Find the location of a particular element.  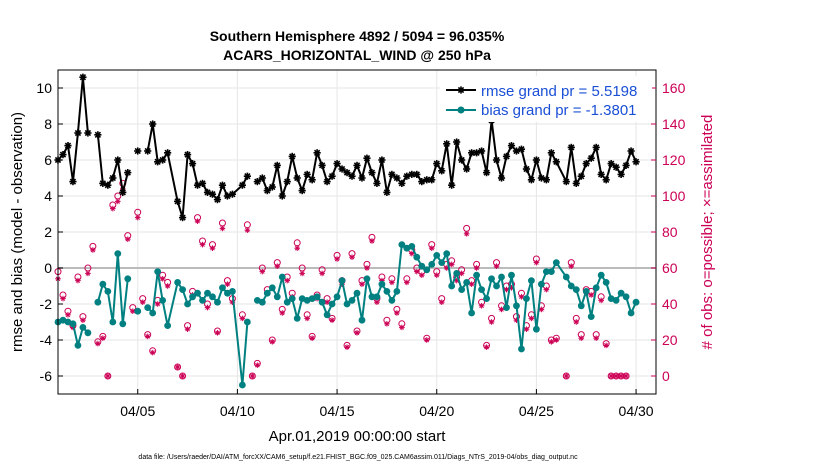

y-left-tick-label: 2 is located at coordinates (48, 232).